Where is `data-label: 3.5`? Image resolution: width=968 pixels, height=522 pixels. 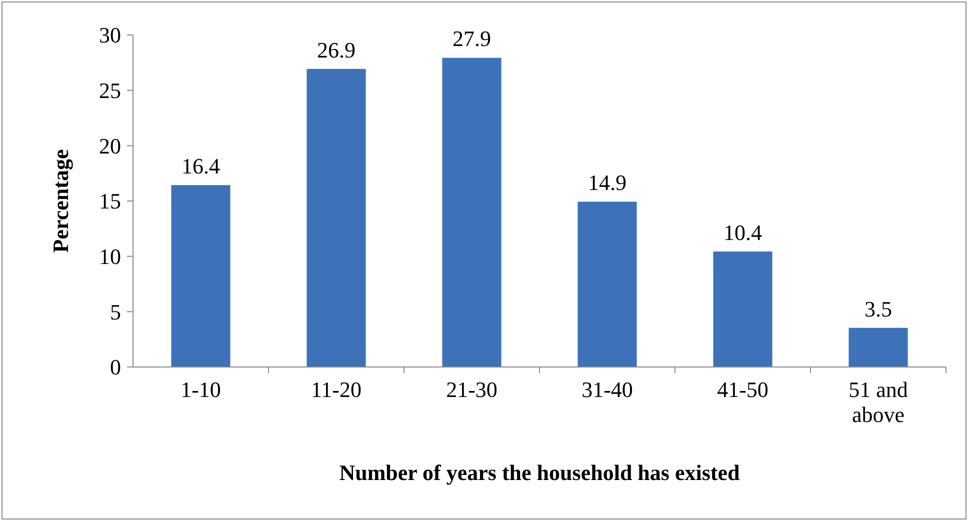 data-label: 3.5 is located at coordinates (878, 309).